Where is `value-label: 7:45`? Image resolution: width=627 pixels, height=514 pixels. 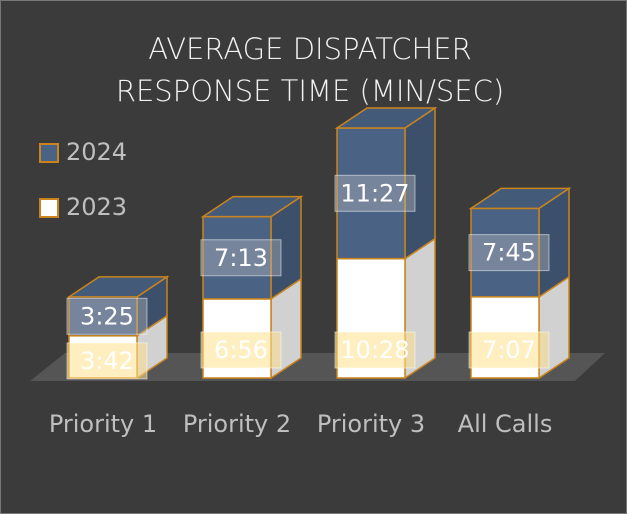
value-label: 7:45 is located at coordinates (509, 253).